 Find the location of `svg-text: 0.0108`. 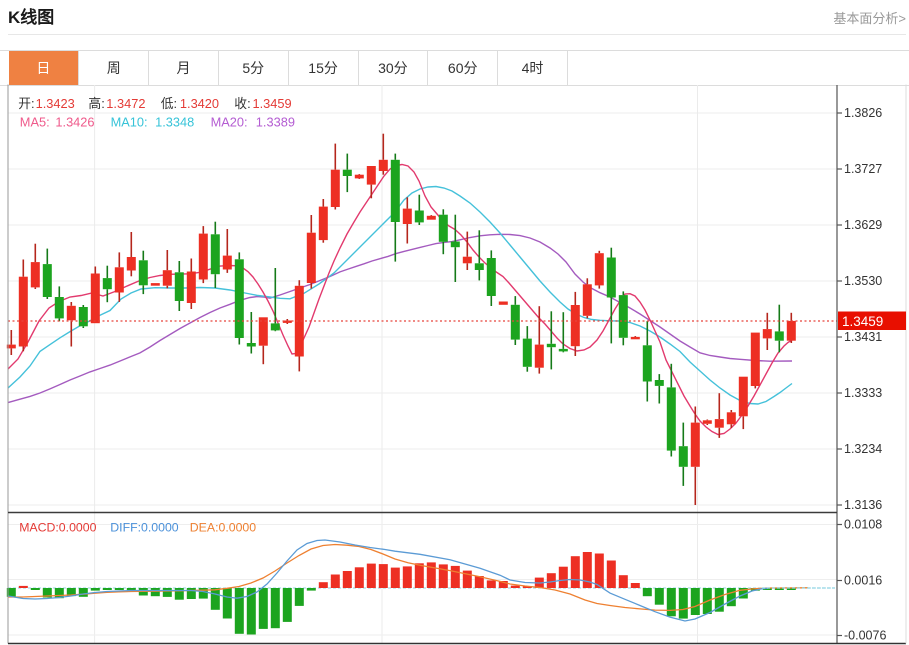

svg-text: 0.0108 is located at coordinates (863, 525).